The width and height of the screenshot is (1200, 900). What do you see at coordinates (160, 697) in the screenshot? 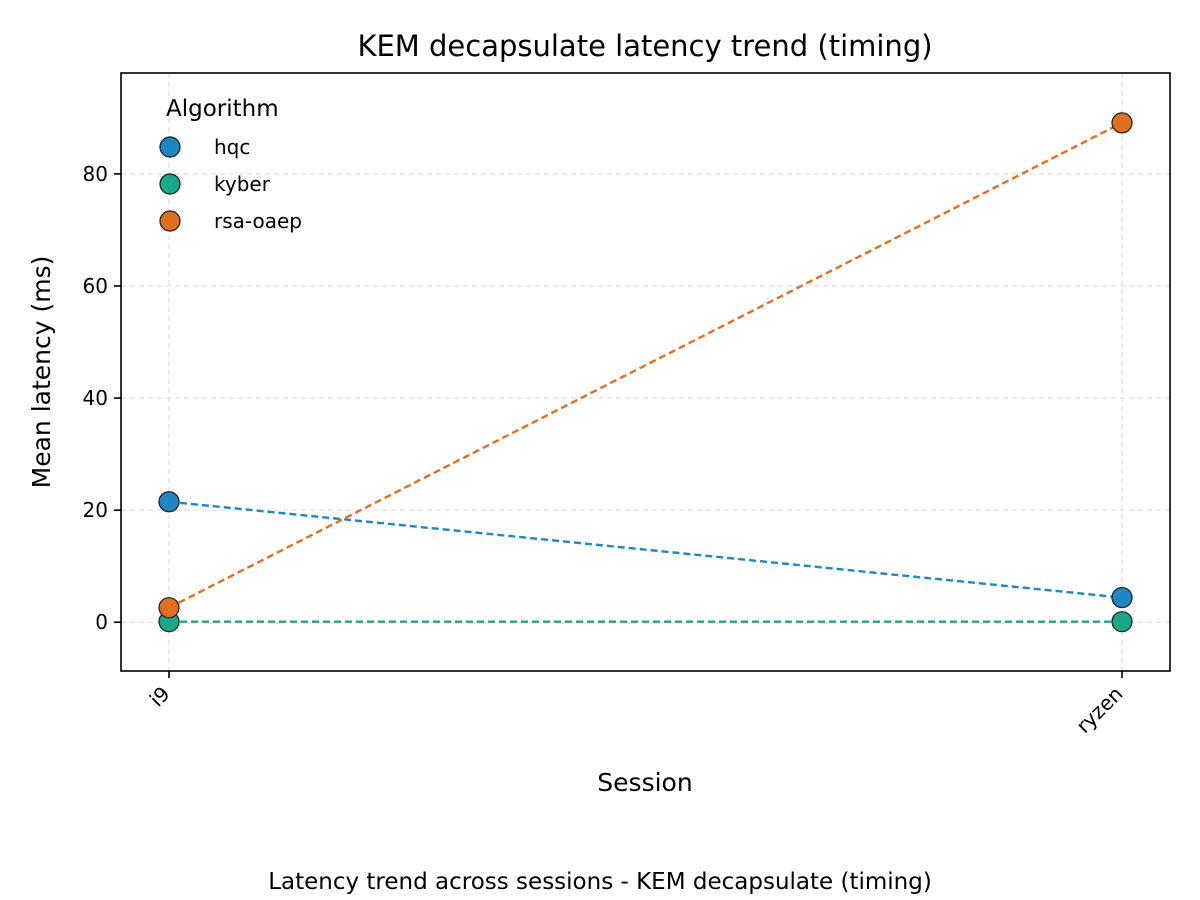
I see `x-tick-label: i9` at bounding box center [160, 697].